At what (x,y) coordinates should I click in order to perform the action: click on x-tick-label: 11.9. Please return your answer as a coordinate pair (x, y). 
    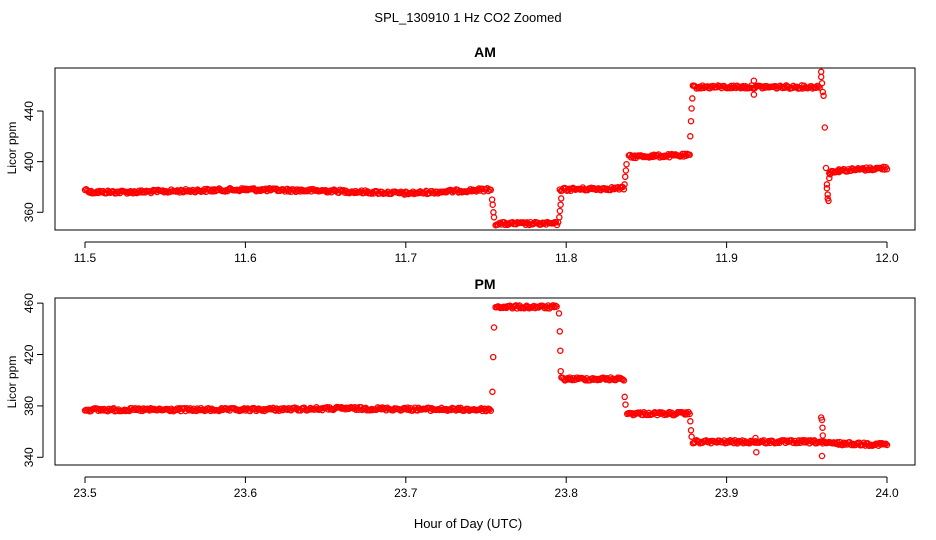
    Looking at the image, I should click on (726, 258).